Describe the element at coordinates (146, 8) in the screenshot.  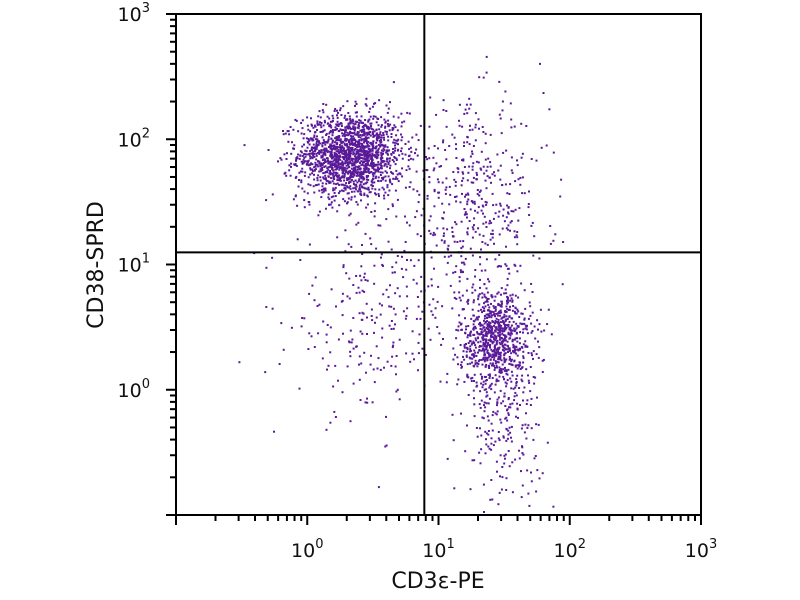
I see `tick-exponent: 3` at that location.